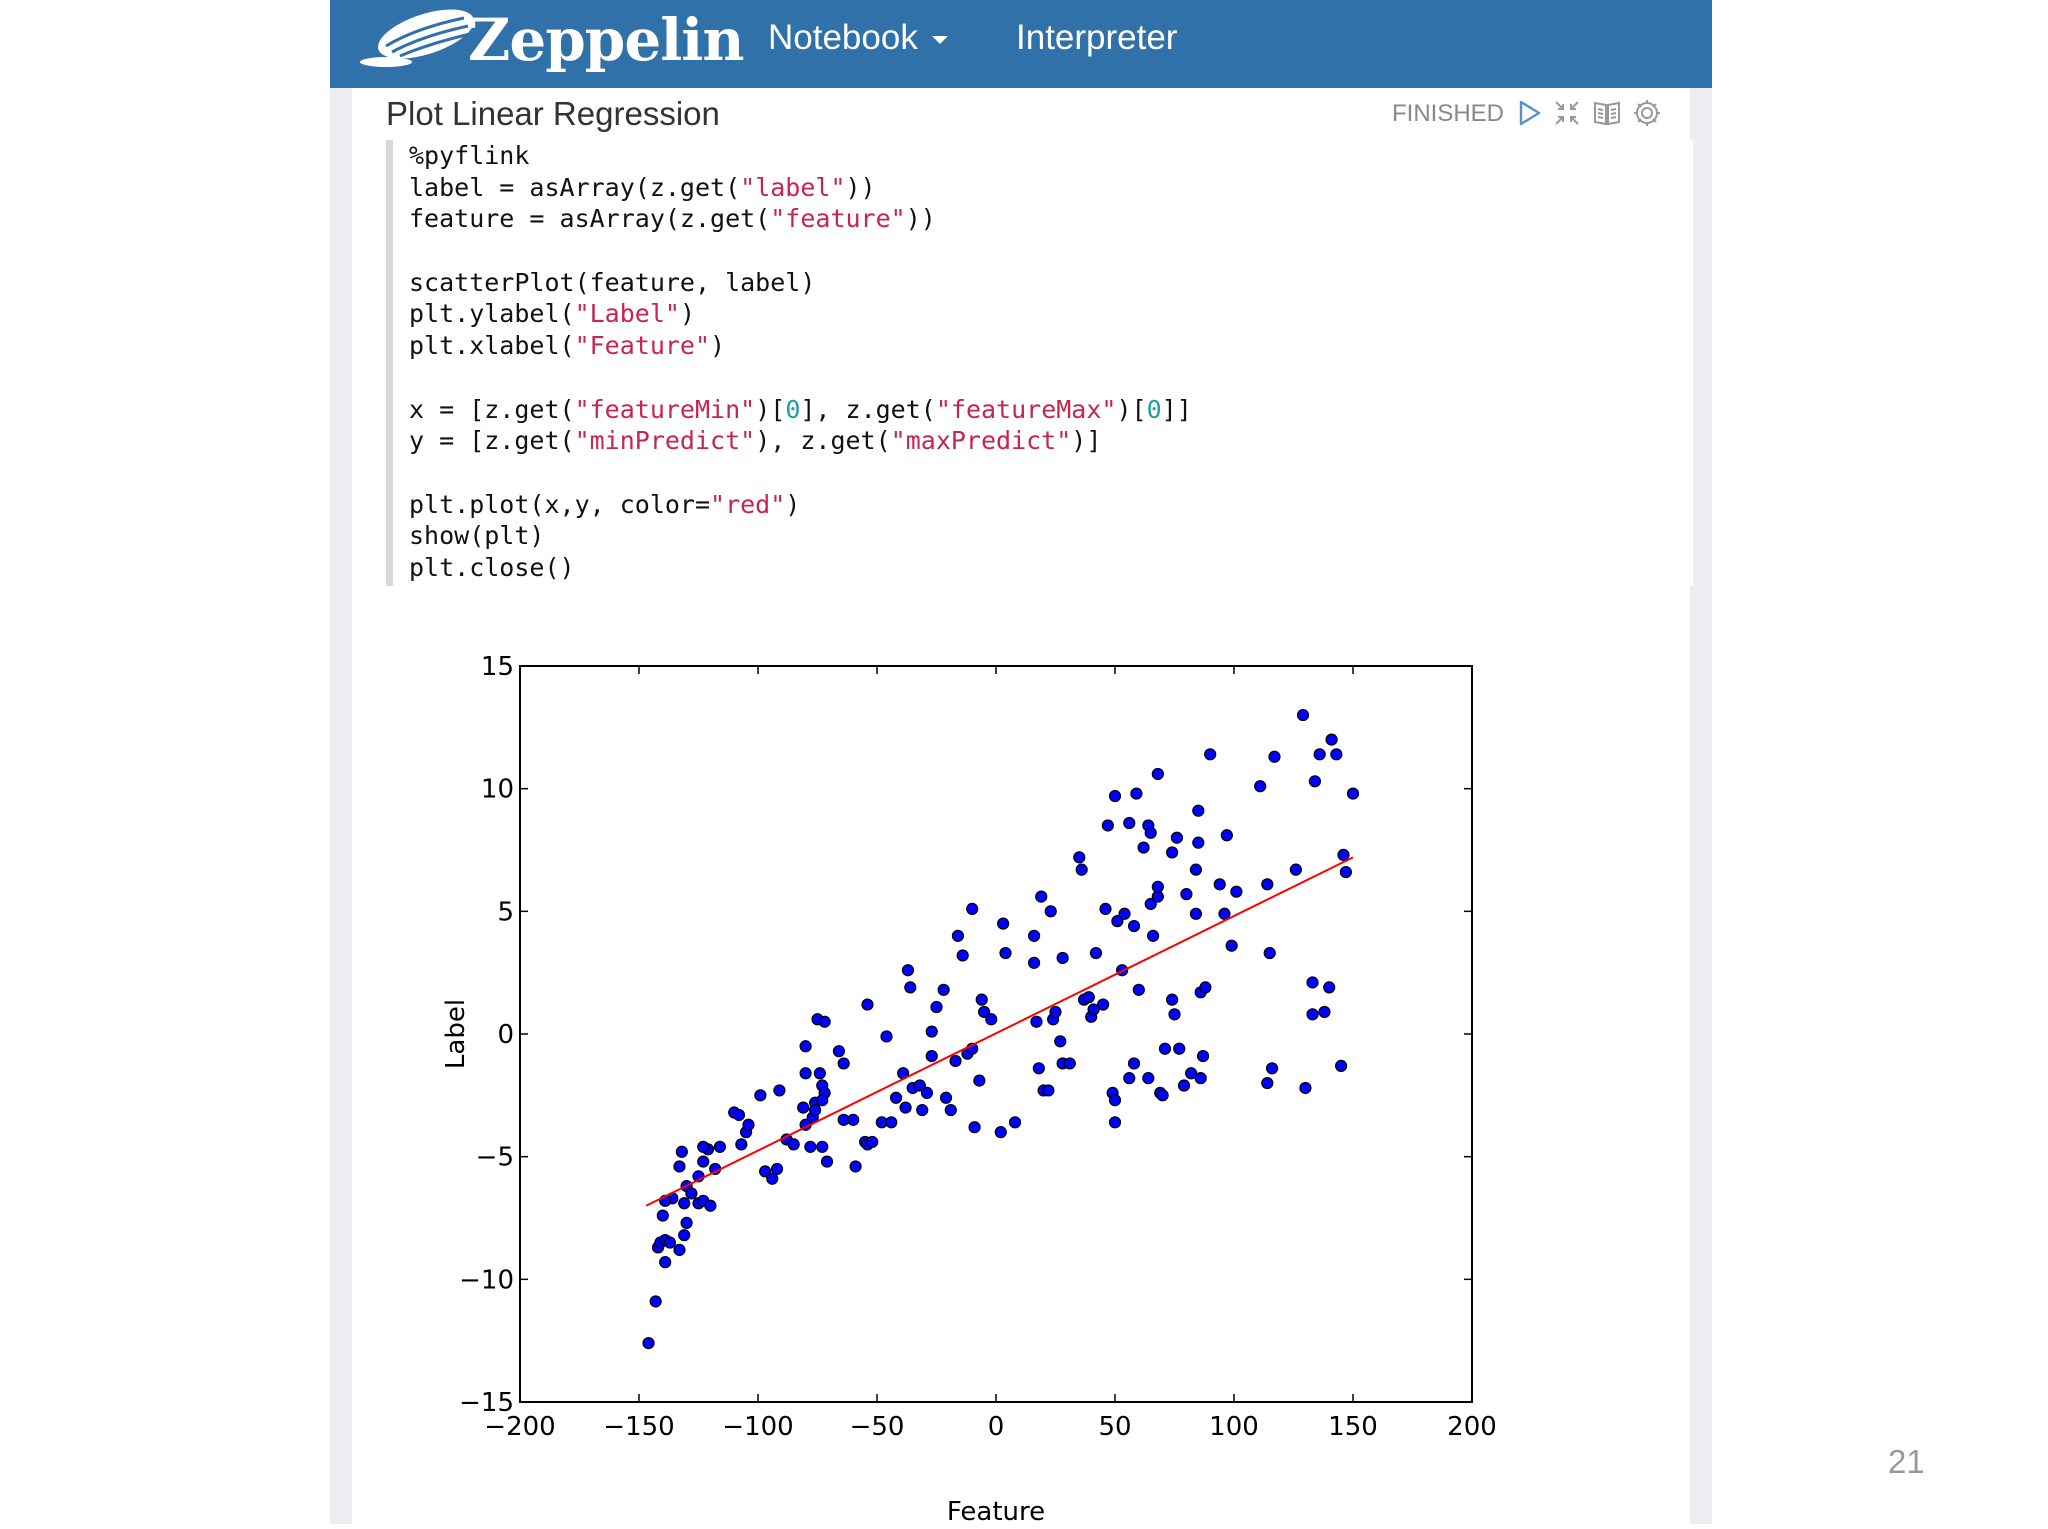 Image resolution: width=2048 pixels, height=1529 pixels. I want to click on notebook-menu: Notebook, so click(858, 38).